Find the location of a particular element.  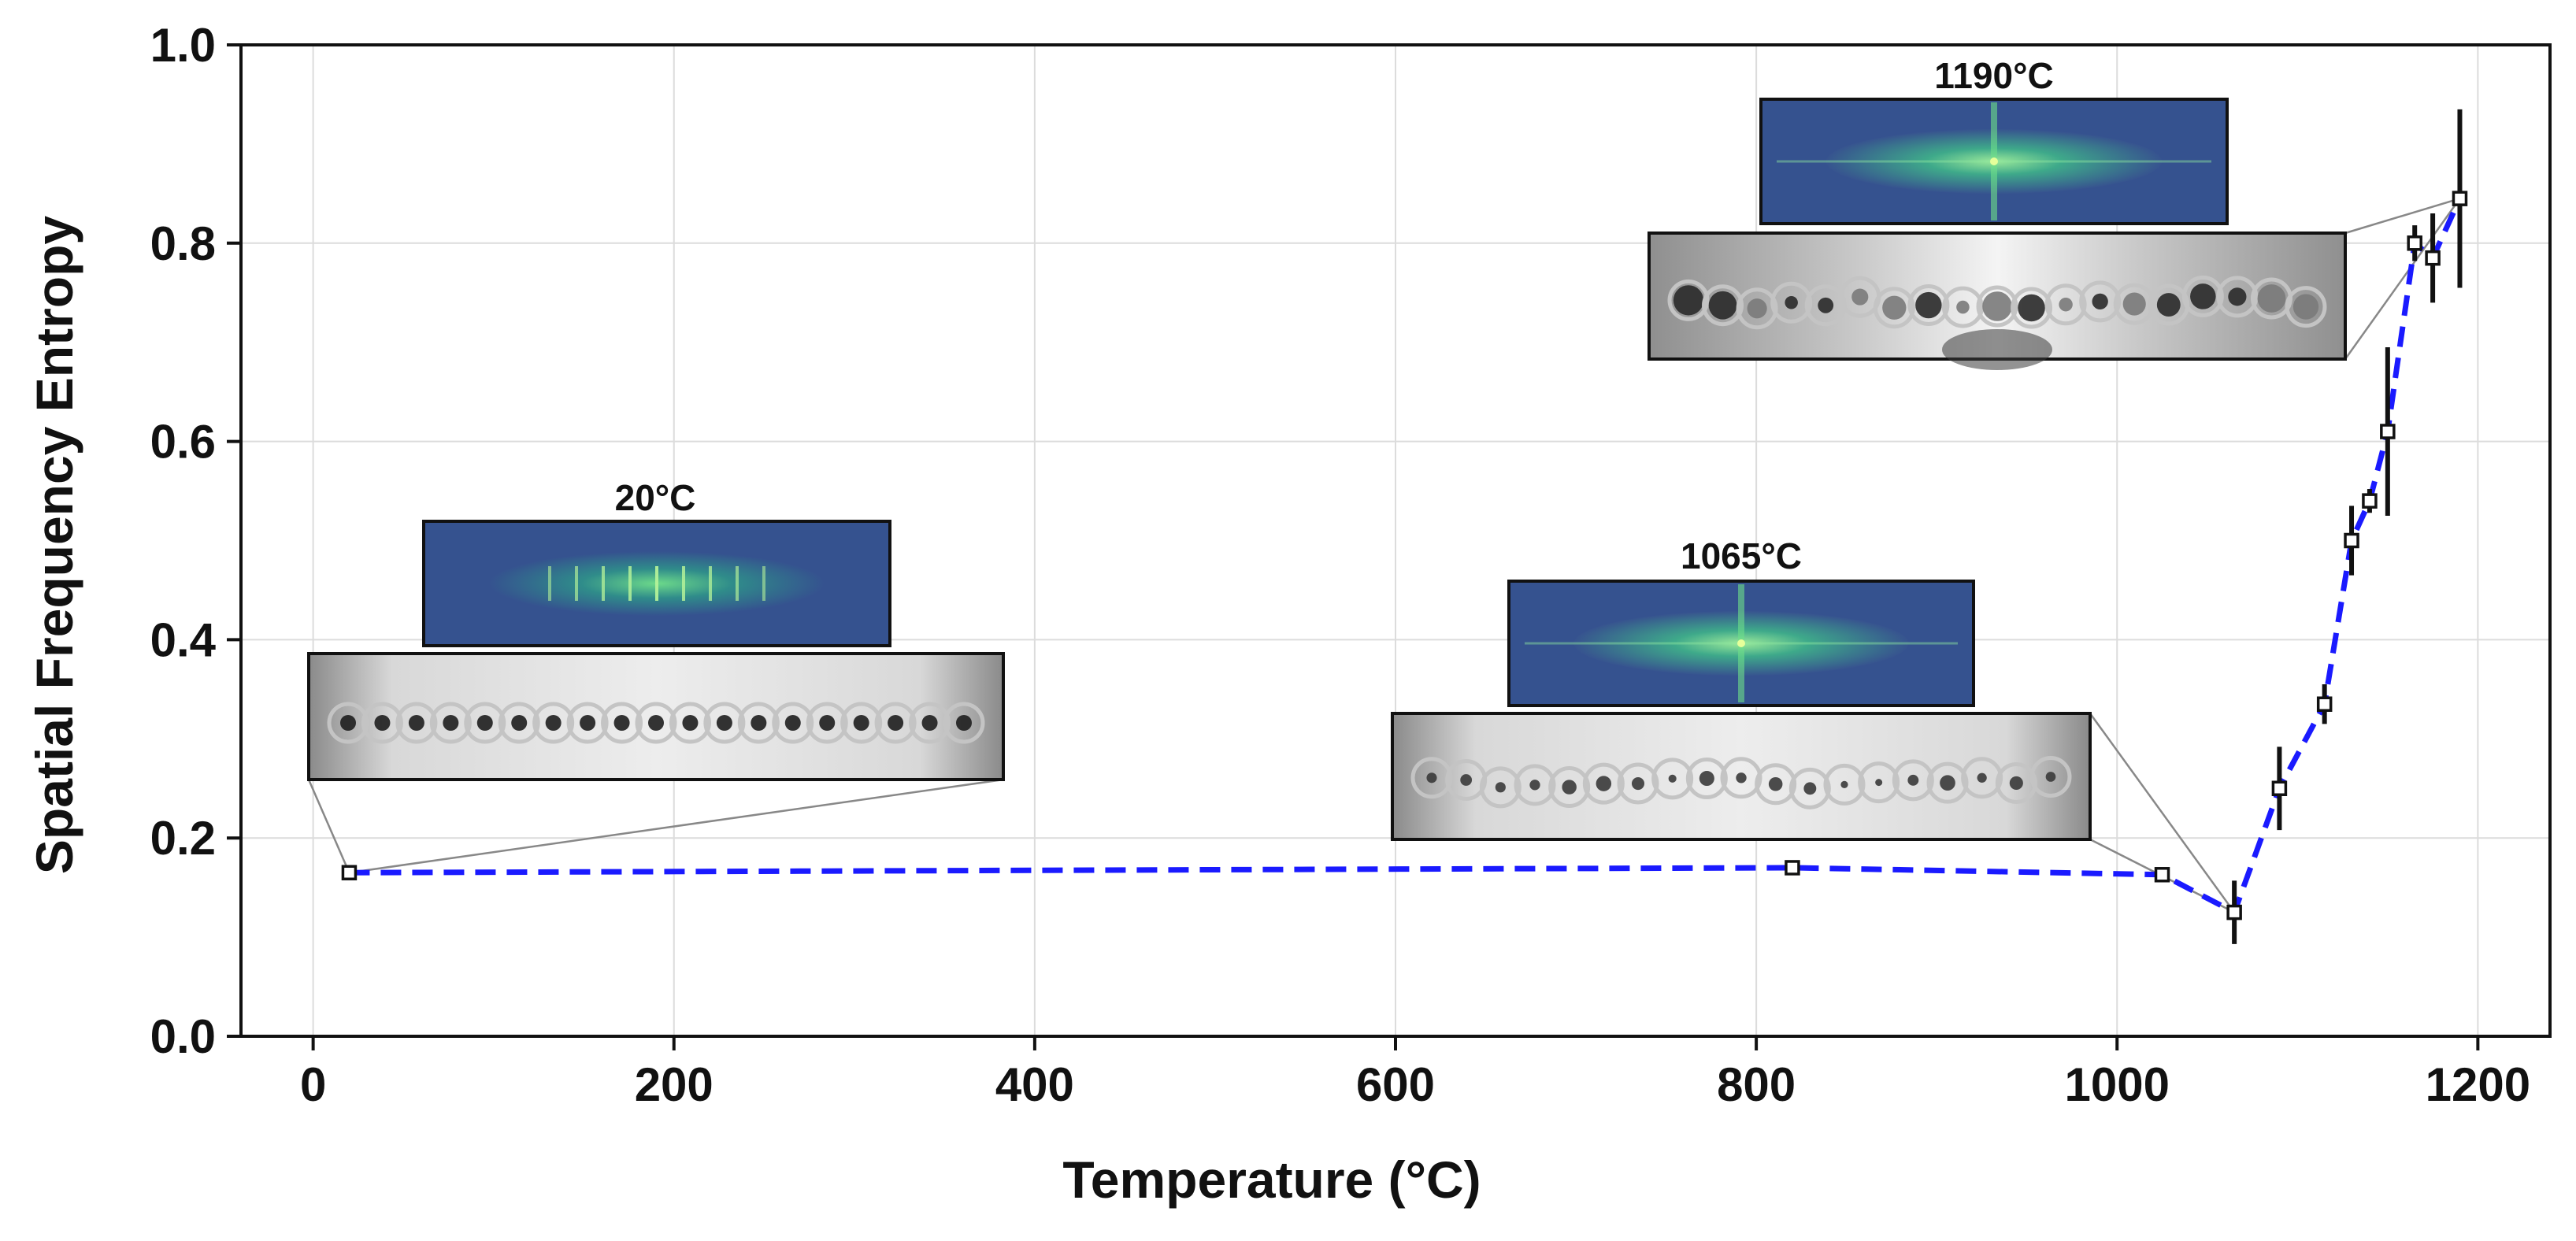

x-axis-title: Temperature (°C) is located at coordinates (1271, 1179).